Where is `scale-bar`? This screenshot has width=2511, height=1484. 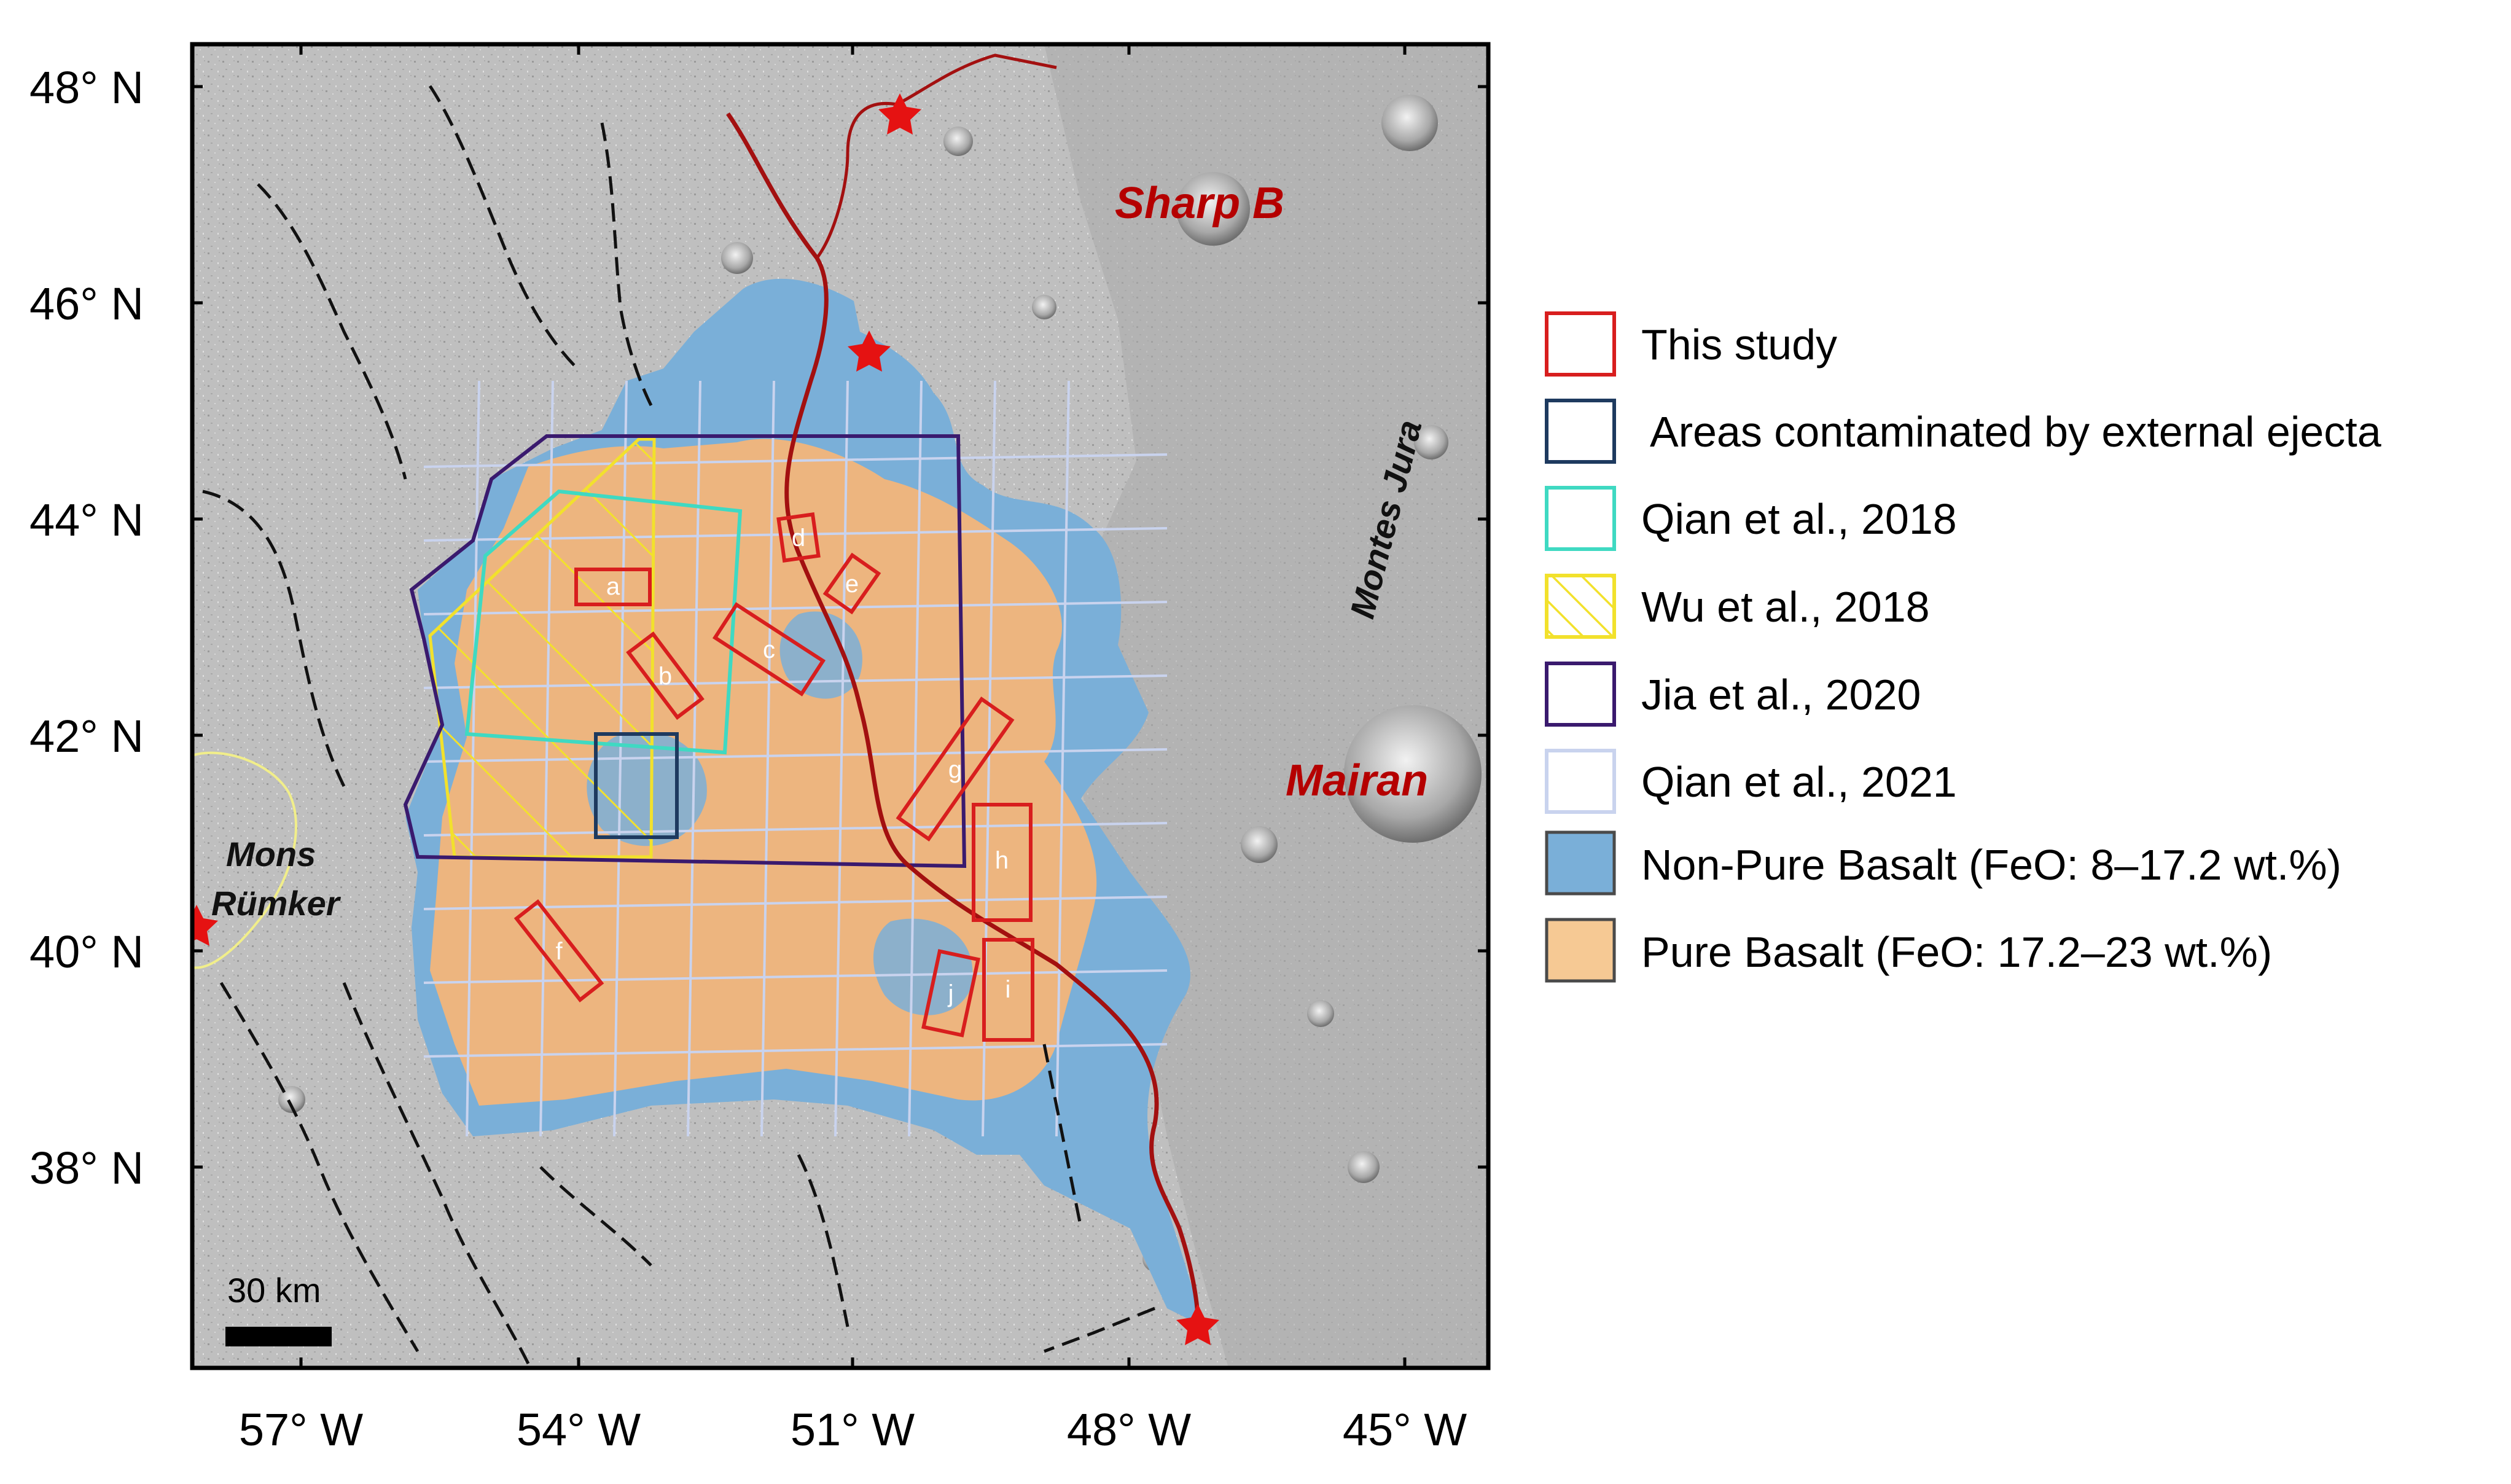 scale-bar is located at coordinates (278, 1336).